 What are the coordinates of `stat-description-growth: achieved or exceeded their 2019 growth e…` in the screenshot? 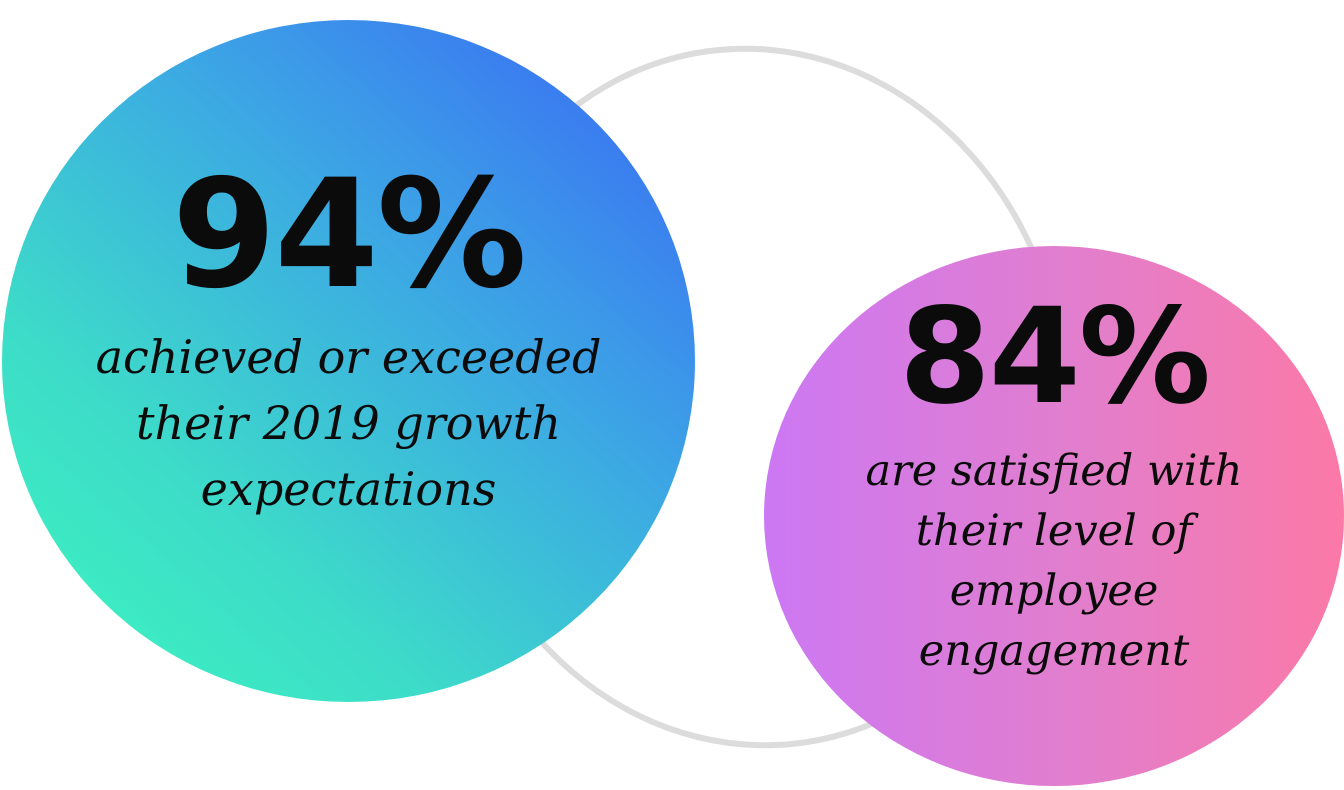 It's located at (348, 423).